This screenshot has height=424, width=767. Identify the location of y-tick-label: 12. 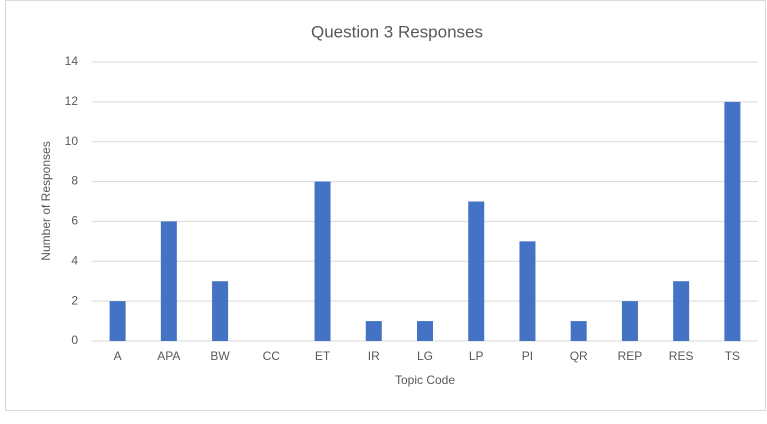
(72, 101).